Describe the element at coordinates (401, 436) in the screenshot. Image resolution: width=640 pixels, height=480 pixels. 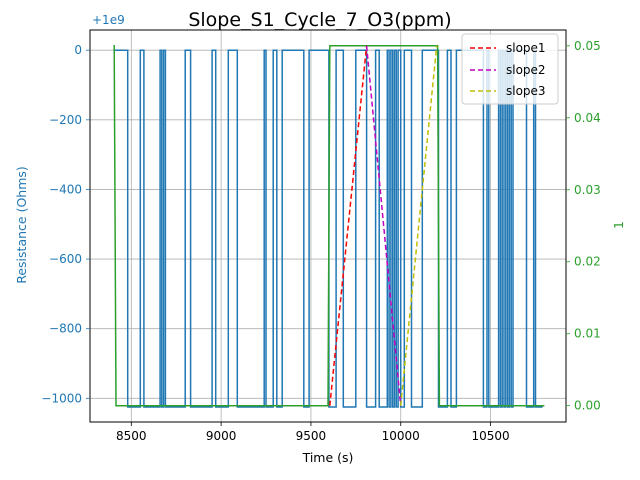
I see `x-tick-label: 10000` at that location.